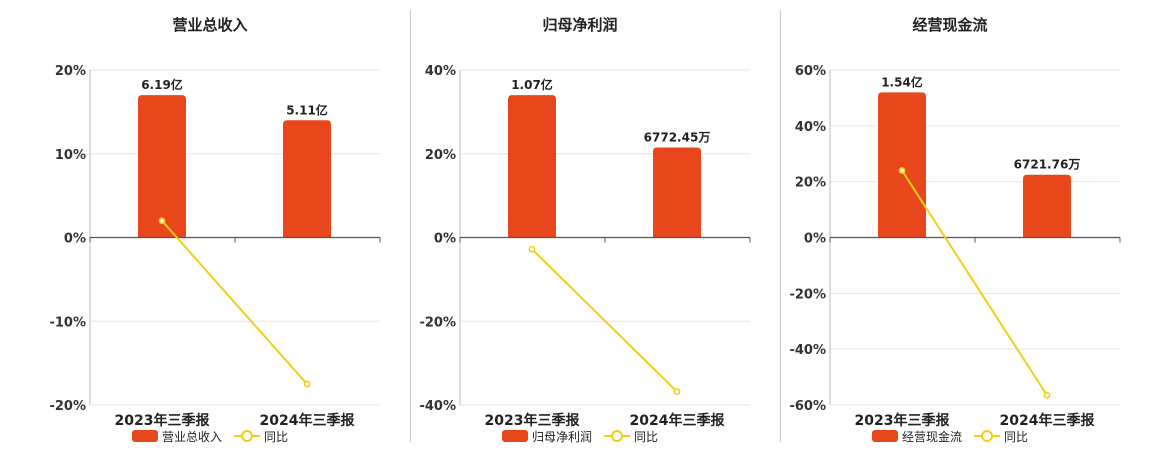 Image resolution: width=1160 pixels, height=450 pixels. What do you see at coordinates (209, 25) in the screenshot?
I see `chart-title: 营业总收入` at bounding box center [209, 25].